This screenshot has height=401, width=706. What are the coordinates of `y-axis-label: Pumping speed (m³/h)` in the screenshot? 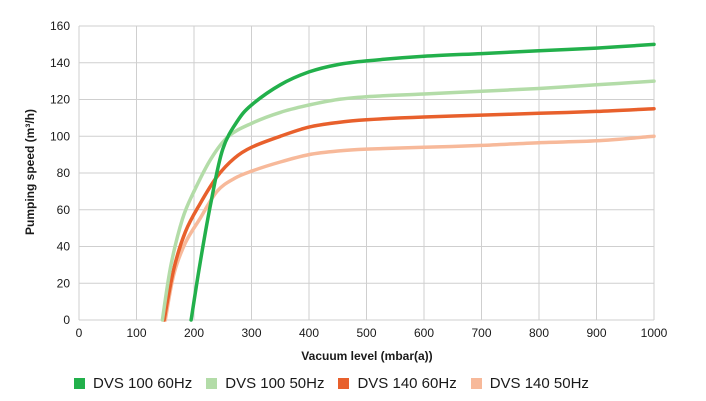 It's located at (30, 172).